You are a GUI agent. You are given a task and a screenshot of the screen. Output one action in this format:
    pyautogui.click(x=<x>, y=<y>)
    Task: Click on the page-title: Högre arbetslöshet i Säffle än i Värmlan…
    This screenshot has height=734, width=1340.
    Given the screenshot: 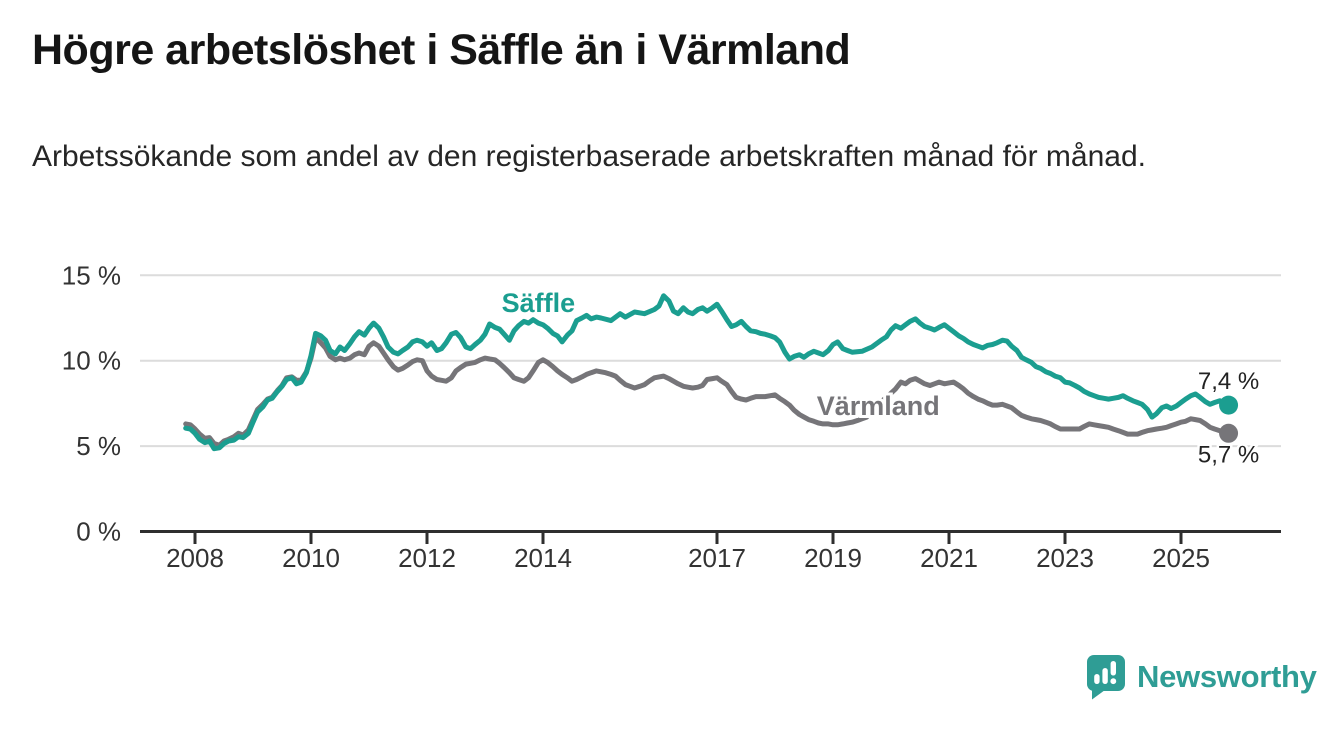 What is the action you would take?
    pyautogui.click(x=441, y=50)
    